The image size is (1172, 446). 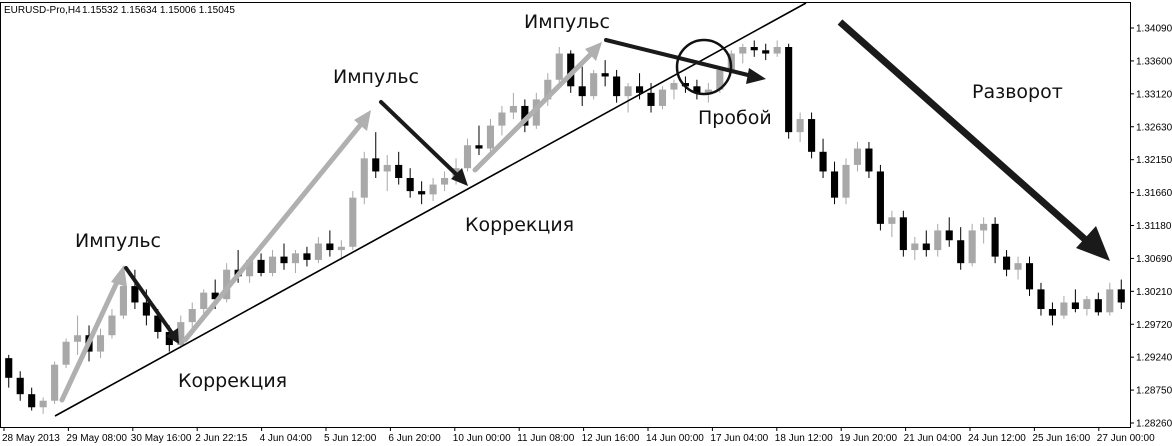 I want to click on reversal-arrow, so click(x=973, y=140).